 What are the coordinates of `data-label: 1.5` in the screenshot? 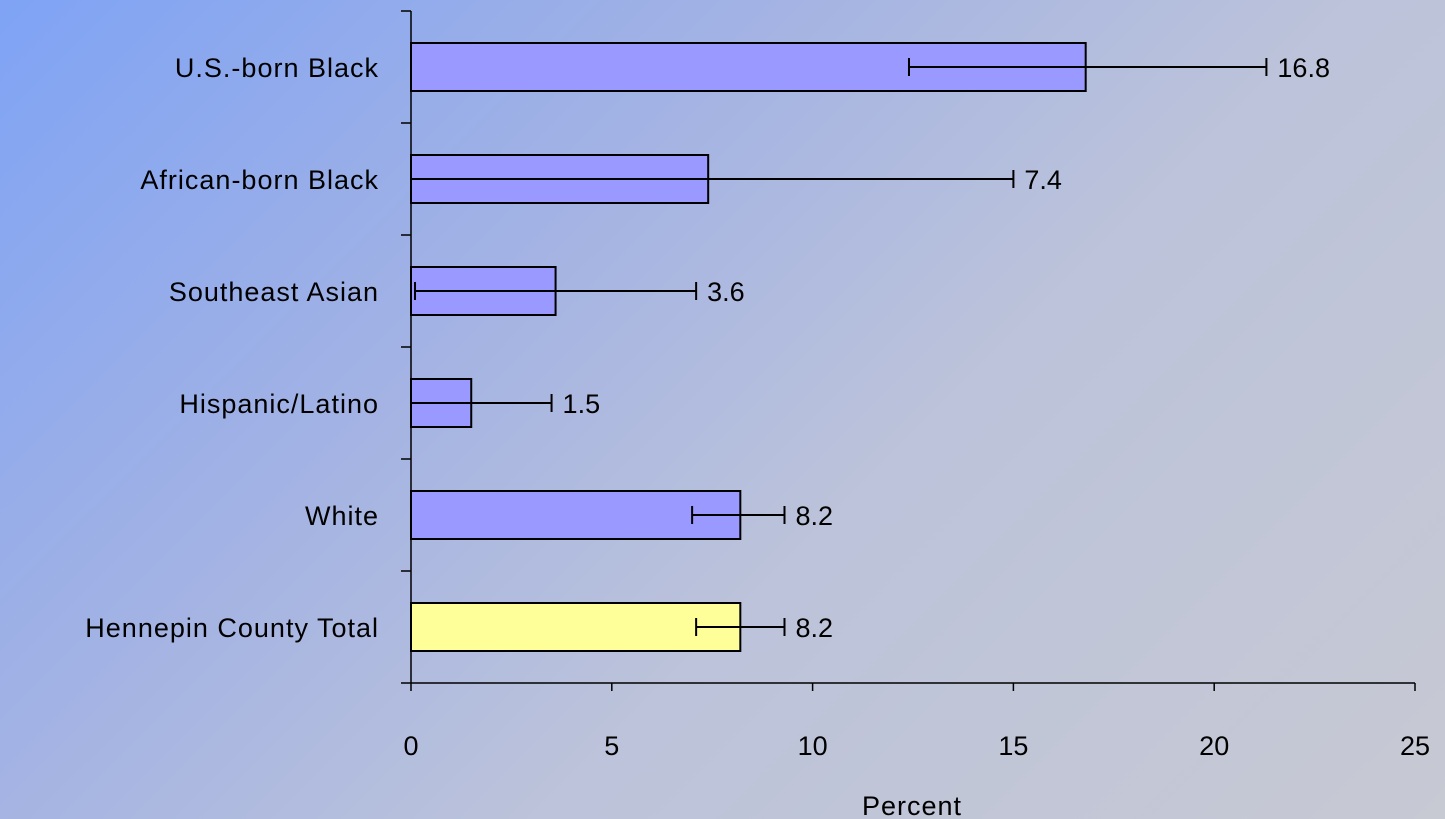 It's located at (582, 404).